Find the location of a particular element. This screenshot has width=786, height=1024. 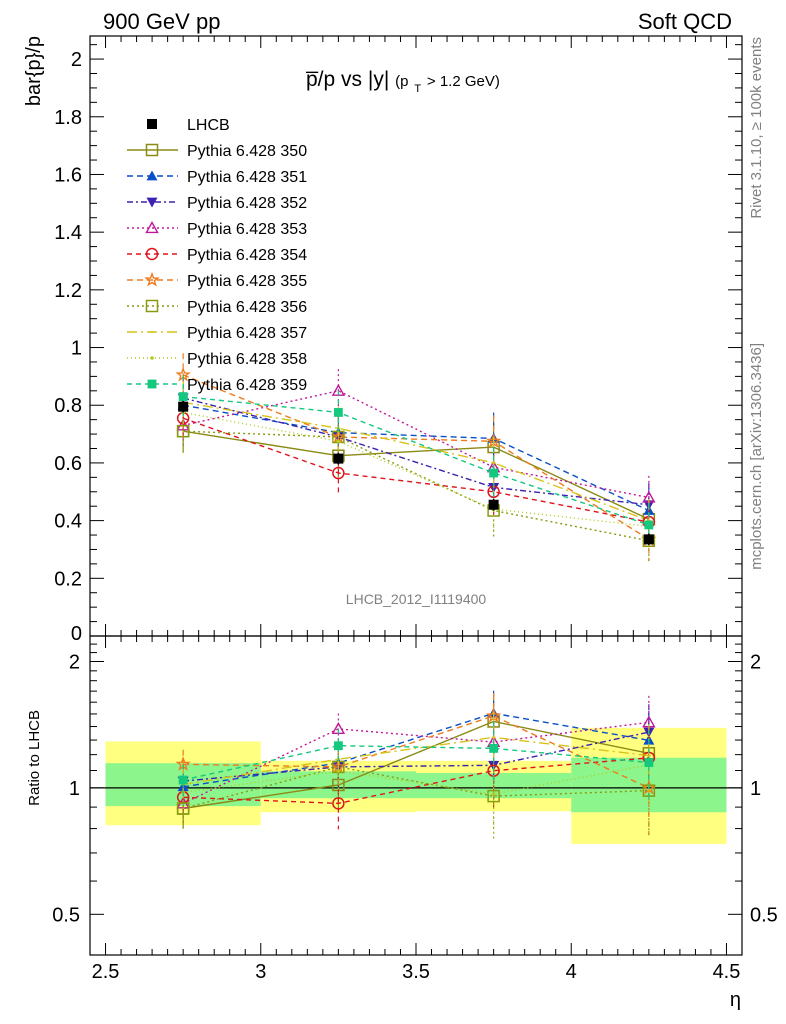

x-axis-label: η is located at coordinates (735, 1000).